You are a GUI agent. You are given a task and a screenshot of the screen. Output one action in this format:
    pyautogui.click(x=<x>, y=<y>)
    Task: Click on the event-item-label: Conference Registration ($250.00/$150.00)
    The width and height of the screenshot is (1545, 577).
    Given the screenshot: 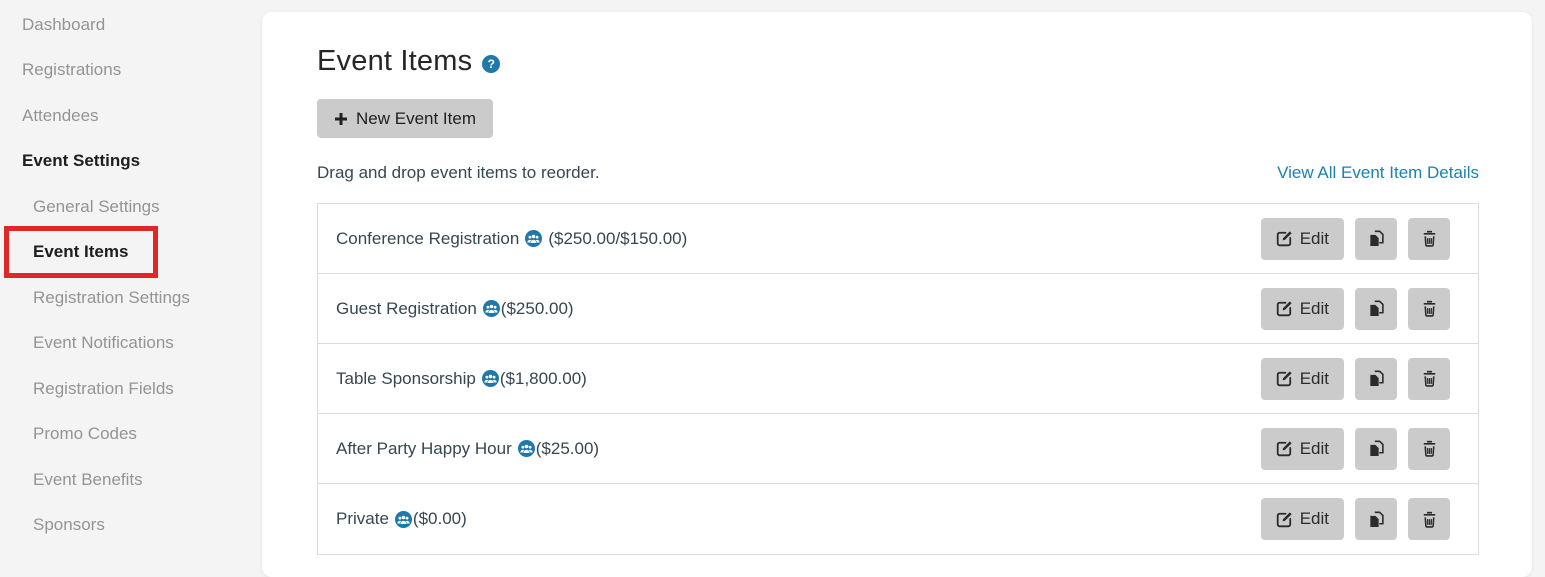 What is the action you would take?
    pyautogui.click(x=511, y=239)
    